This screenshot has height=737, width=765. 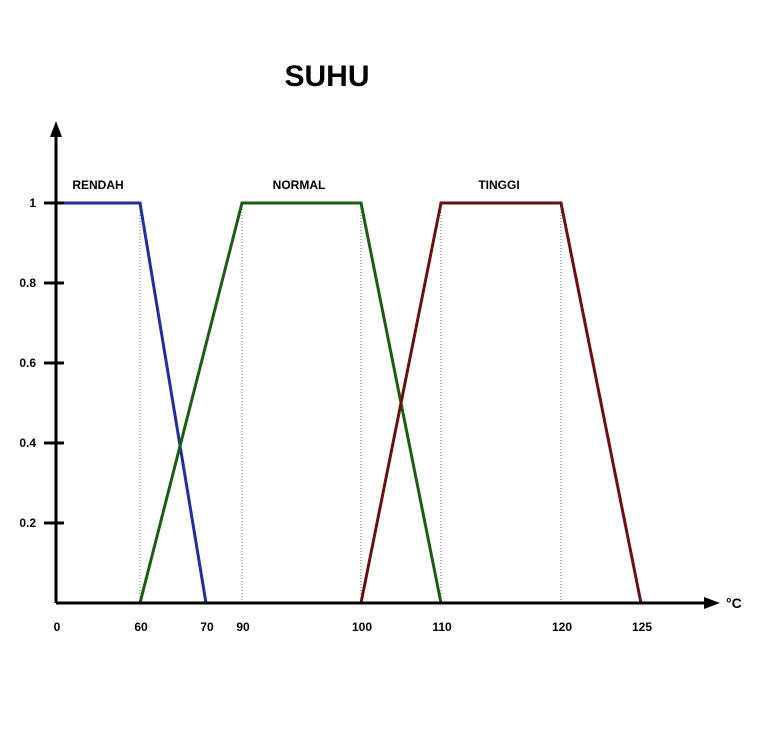 What do you see at coordinates (362, 627) in the screenshot?
I see `x-tick-label: 100` at bounding box center [362, 627].